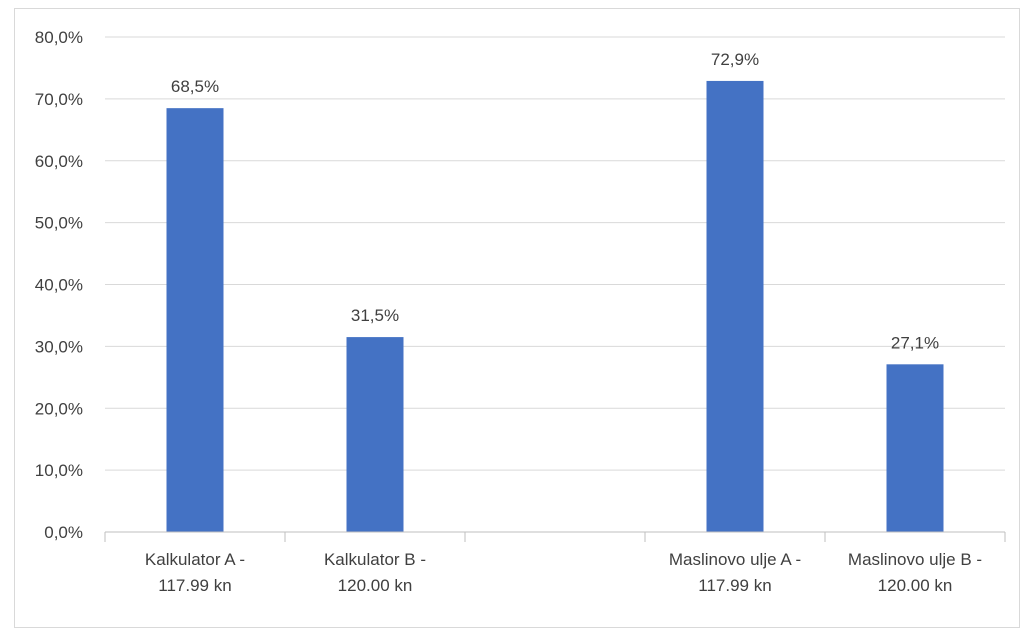 This screenshot has width=1022, height=628. What do you see at coordinates (59, 99) in the screenshot?
I see `y-tick-label: 70,0%` at bounding box center [59, 99].